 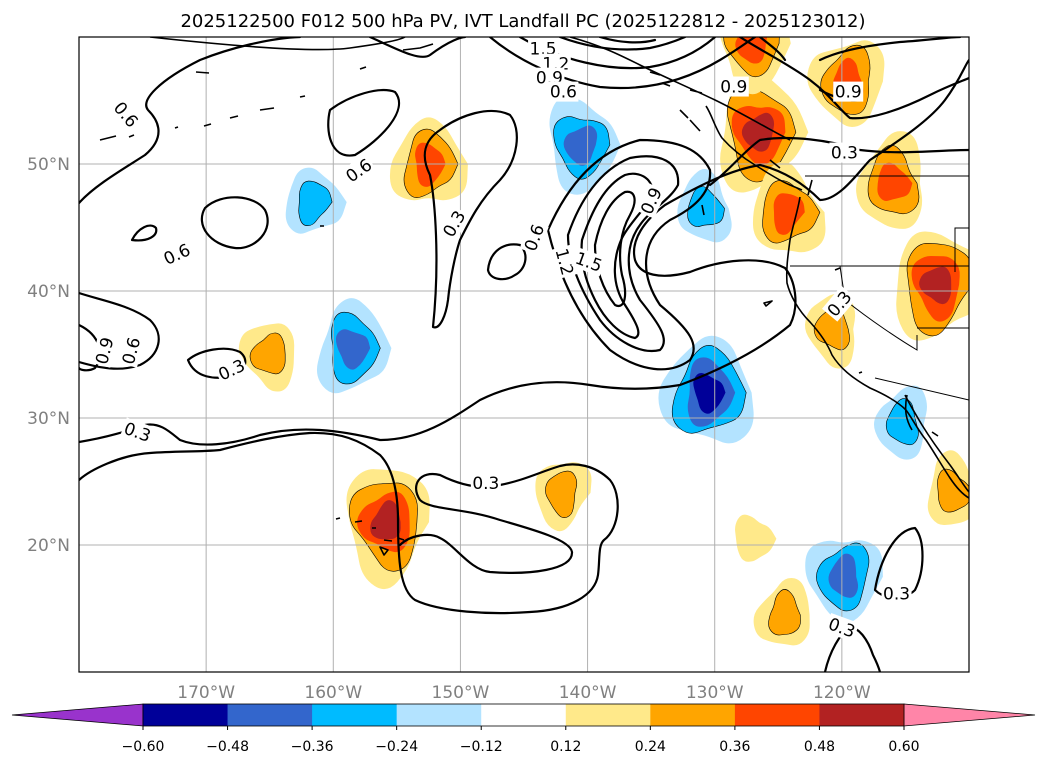 I want to click on contour-label: 0.9, so click(x=848, y=93).